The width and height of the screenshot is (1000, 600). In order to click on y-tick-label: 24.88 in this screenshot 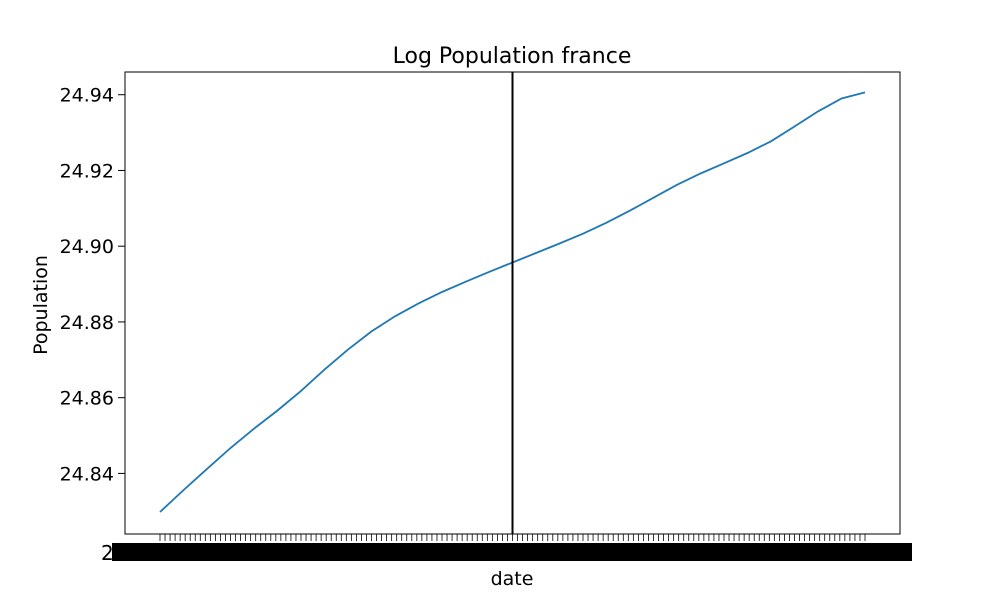, I will do `click(87, 323)`.